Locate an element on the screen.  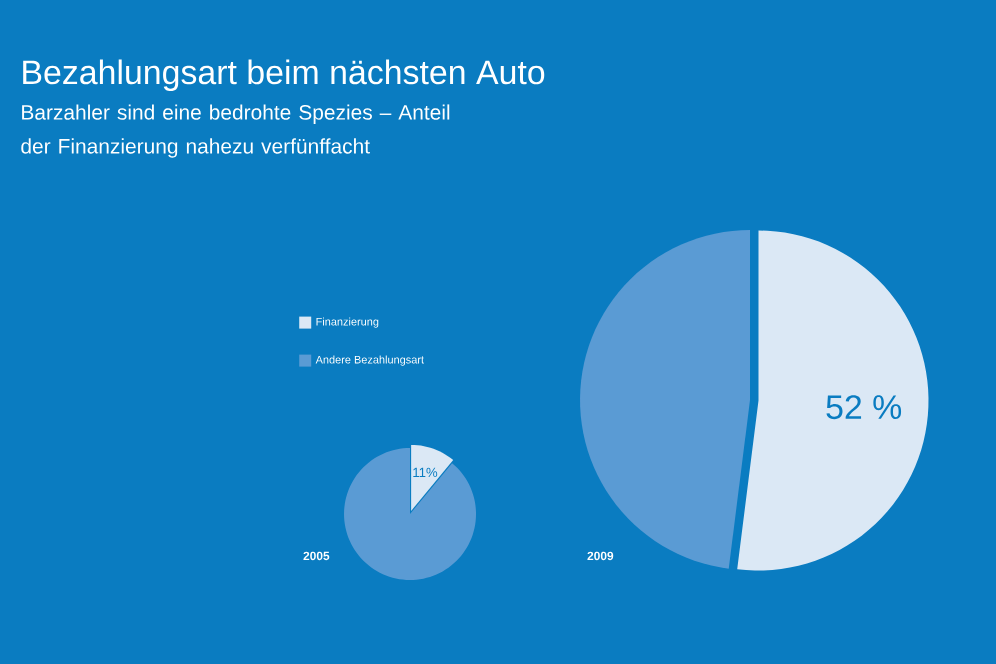
chart-title: Bezahlungsart beim nächsten Auto is located at coordinates (284, 75).